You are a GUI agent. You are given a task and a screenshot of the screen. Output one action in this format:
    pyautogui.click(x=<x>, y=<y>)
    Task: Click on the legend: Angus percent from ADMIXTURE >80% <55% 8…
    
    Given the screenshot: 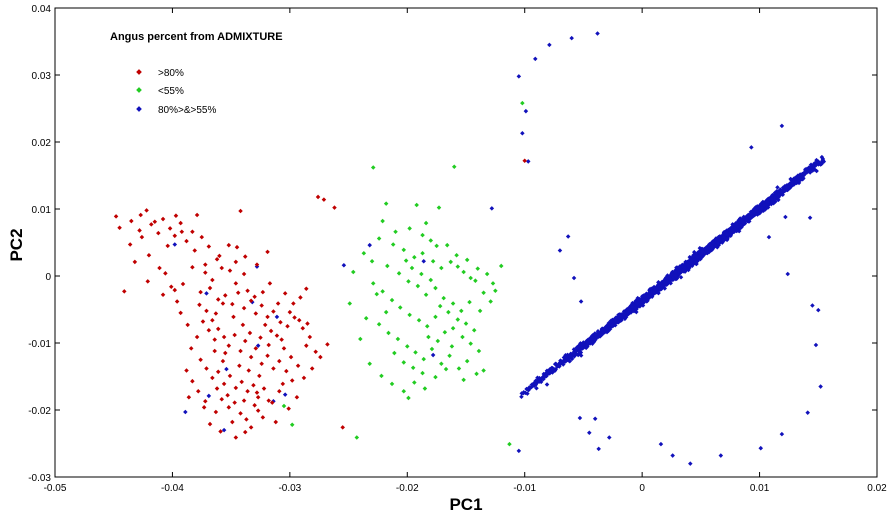 What is the action you would take?
    pyautogui.click(x=196, y=73)
    